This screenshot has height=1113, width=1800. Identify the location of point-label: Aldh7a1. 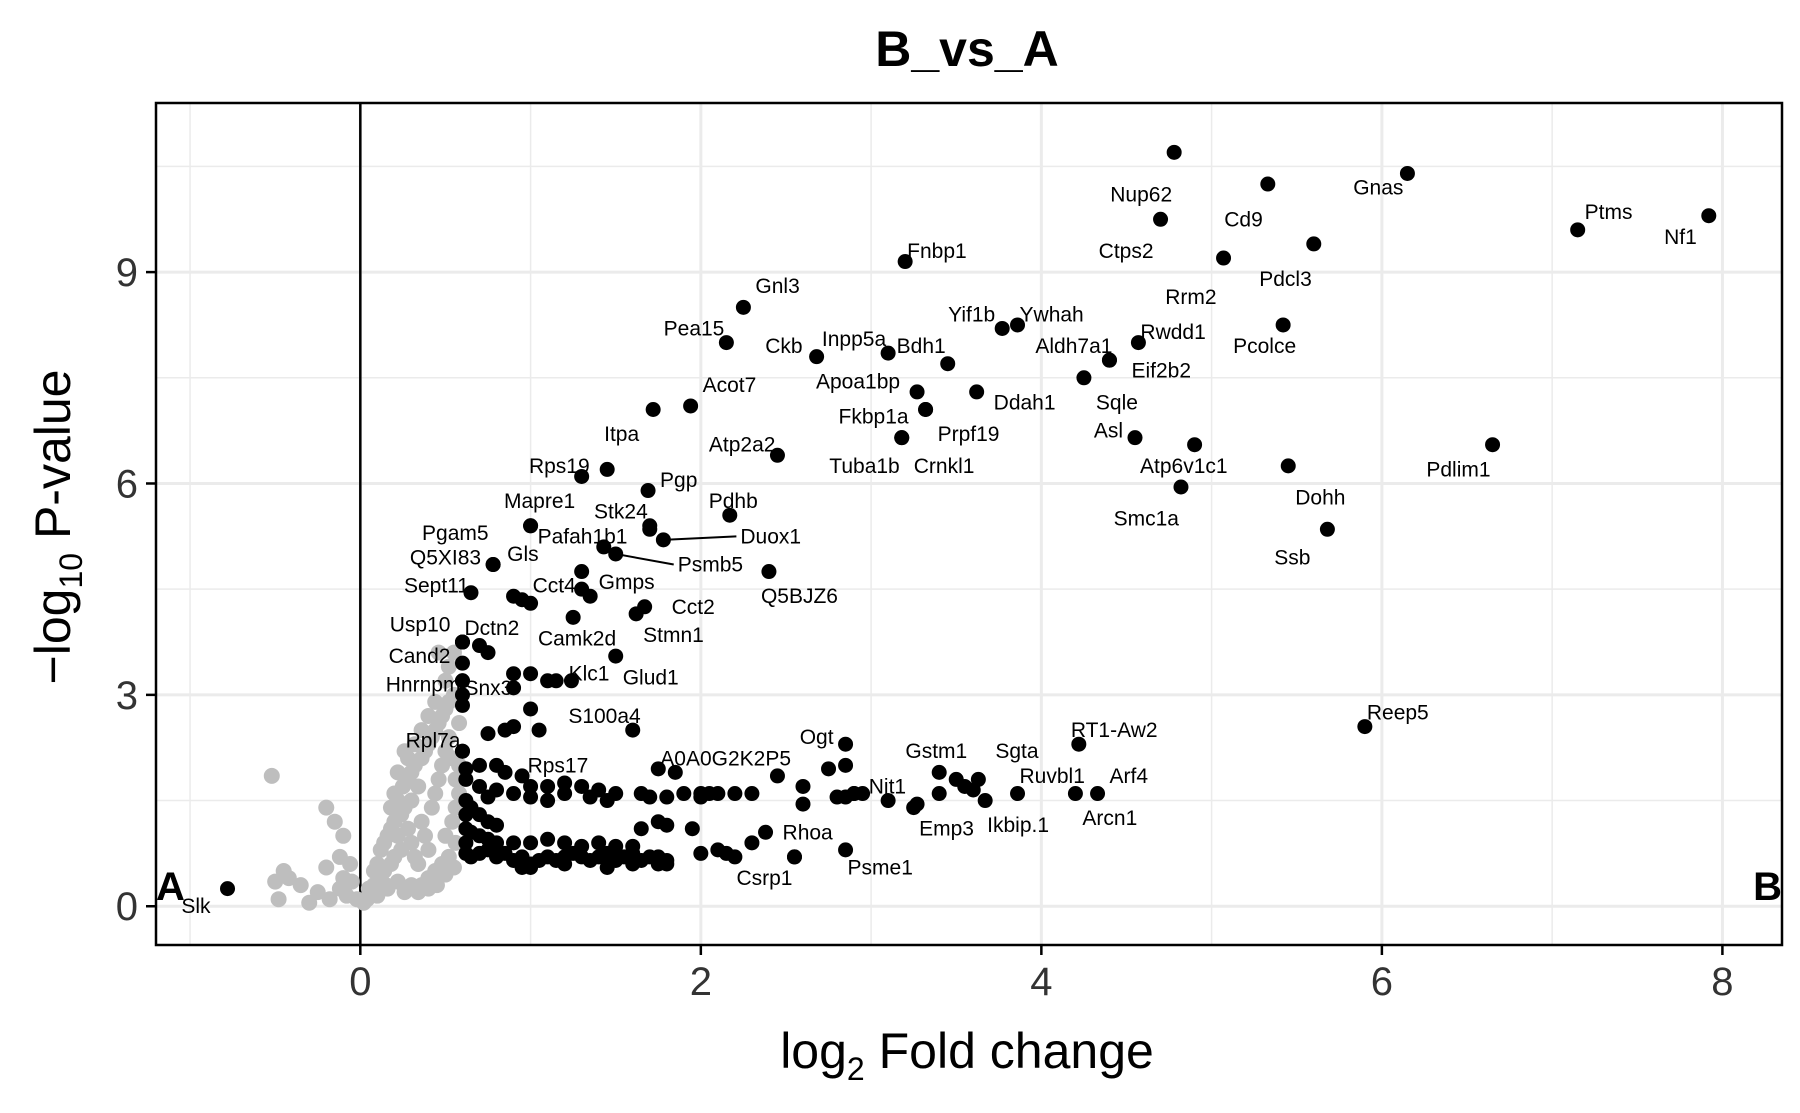
(1073, 346).